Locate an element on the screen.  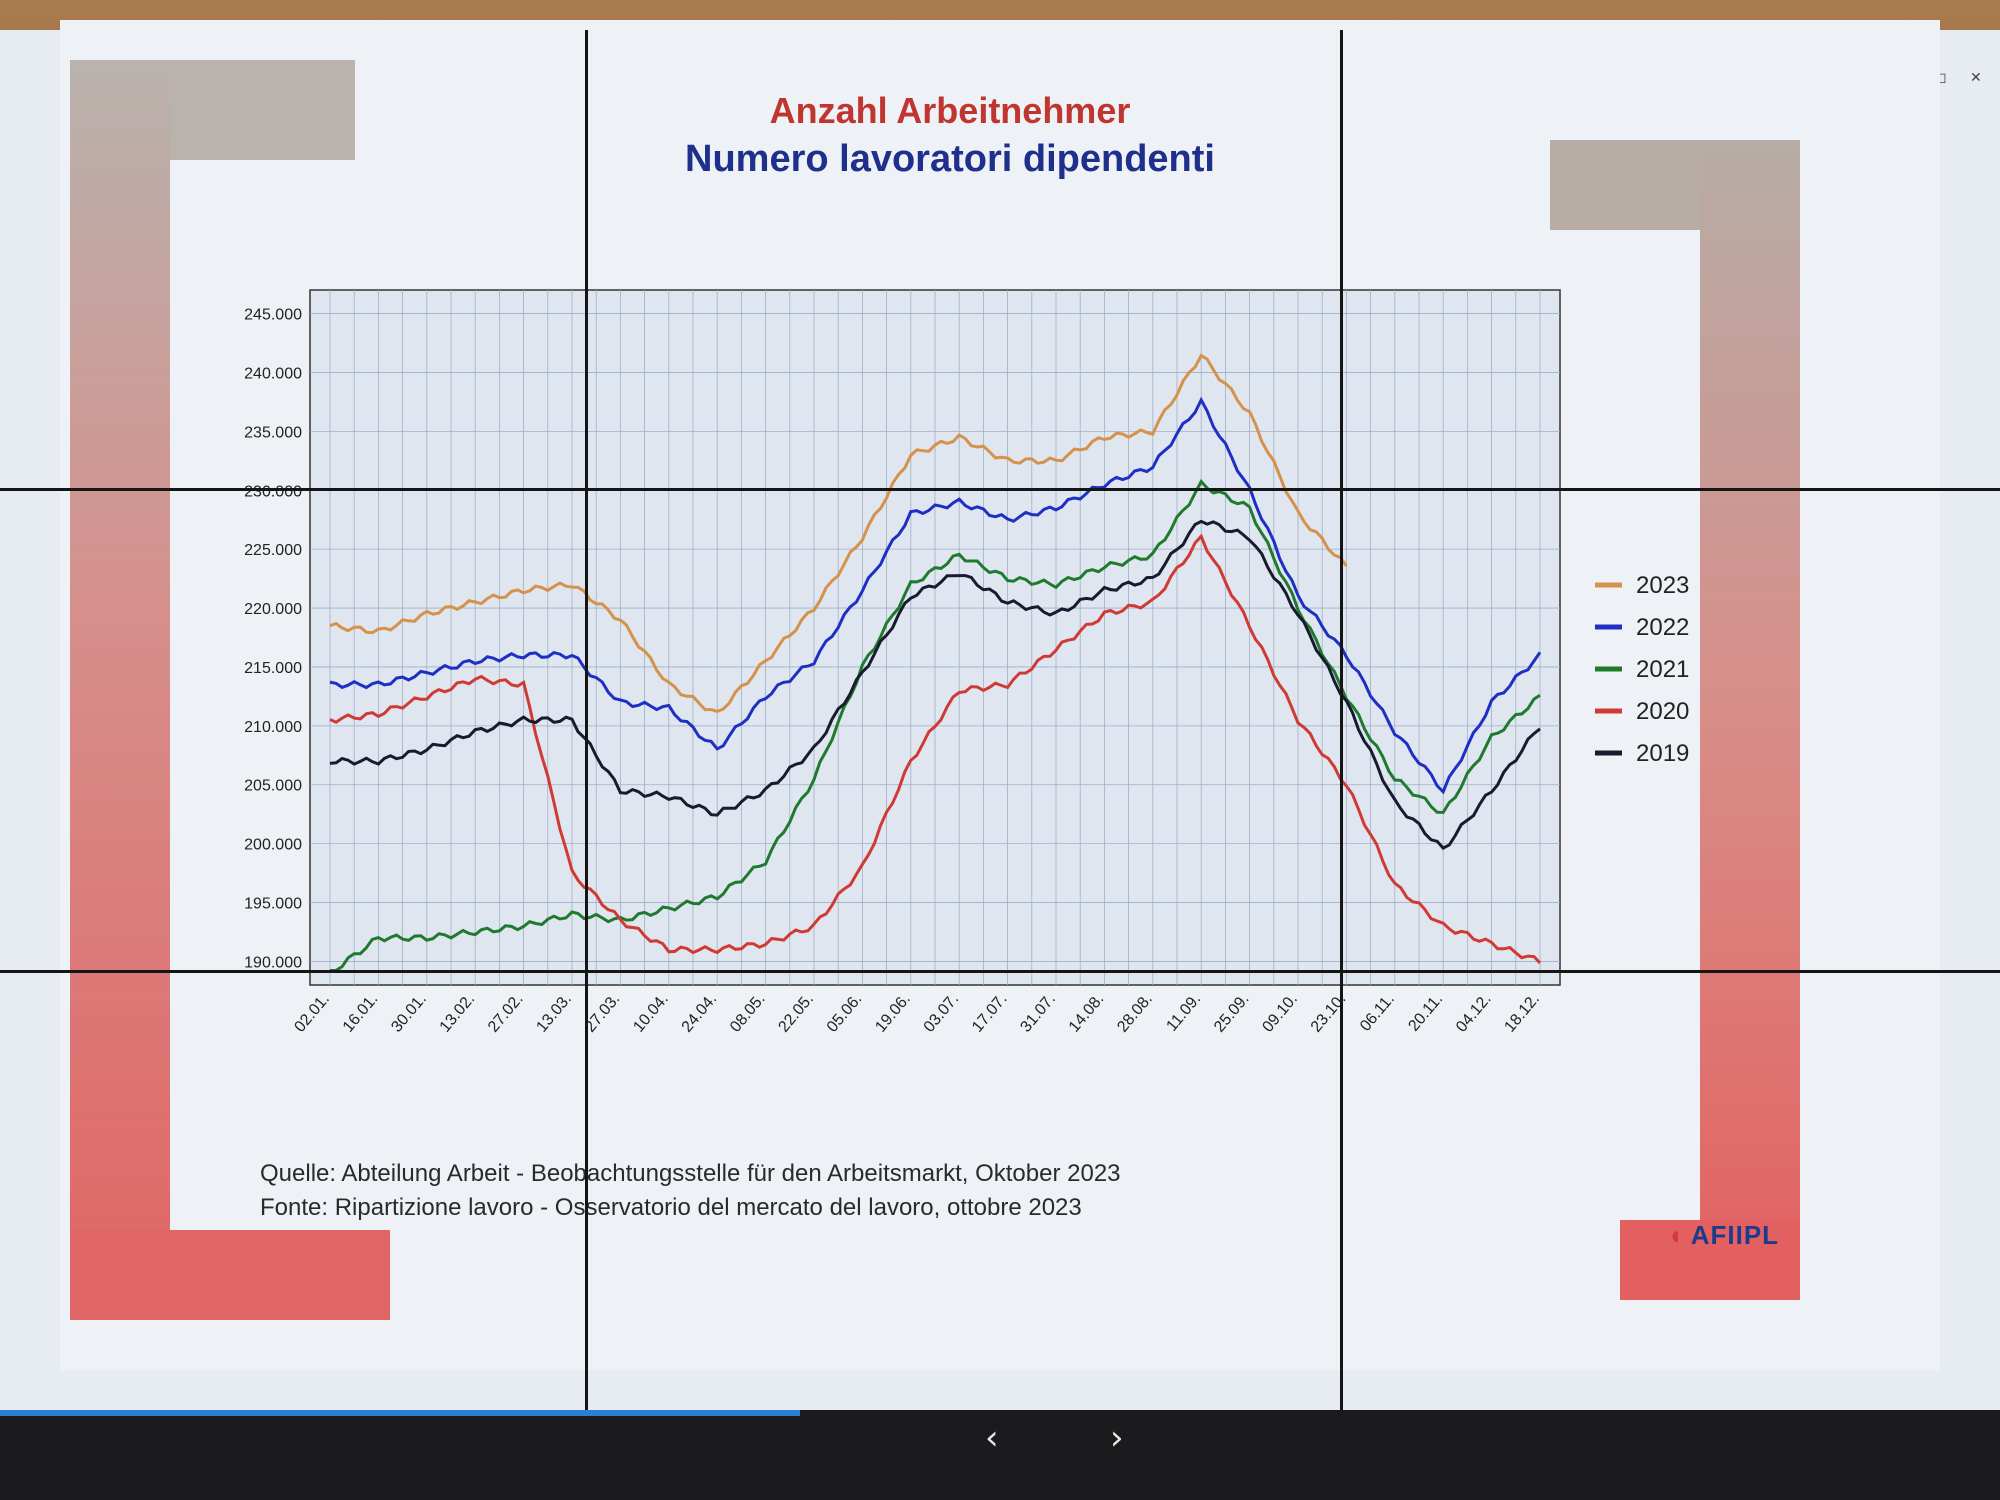
x-tick-label: 31.07. is located at coordinates (1038, 1013).